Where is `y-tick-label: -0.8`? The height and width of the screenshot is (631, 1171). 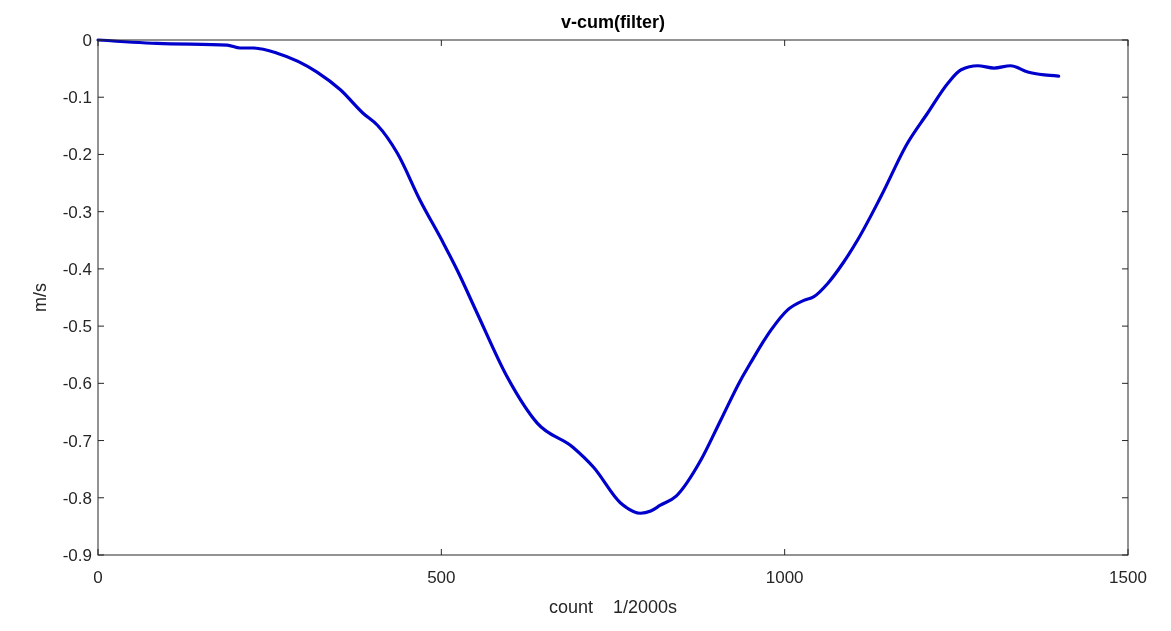
y-tick-label: -0.8 is located at coordinates (77, 498).